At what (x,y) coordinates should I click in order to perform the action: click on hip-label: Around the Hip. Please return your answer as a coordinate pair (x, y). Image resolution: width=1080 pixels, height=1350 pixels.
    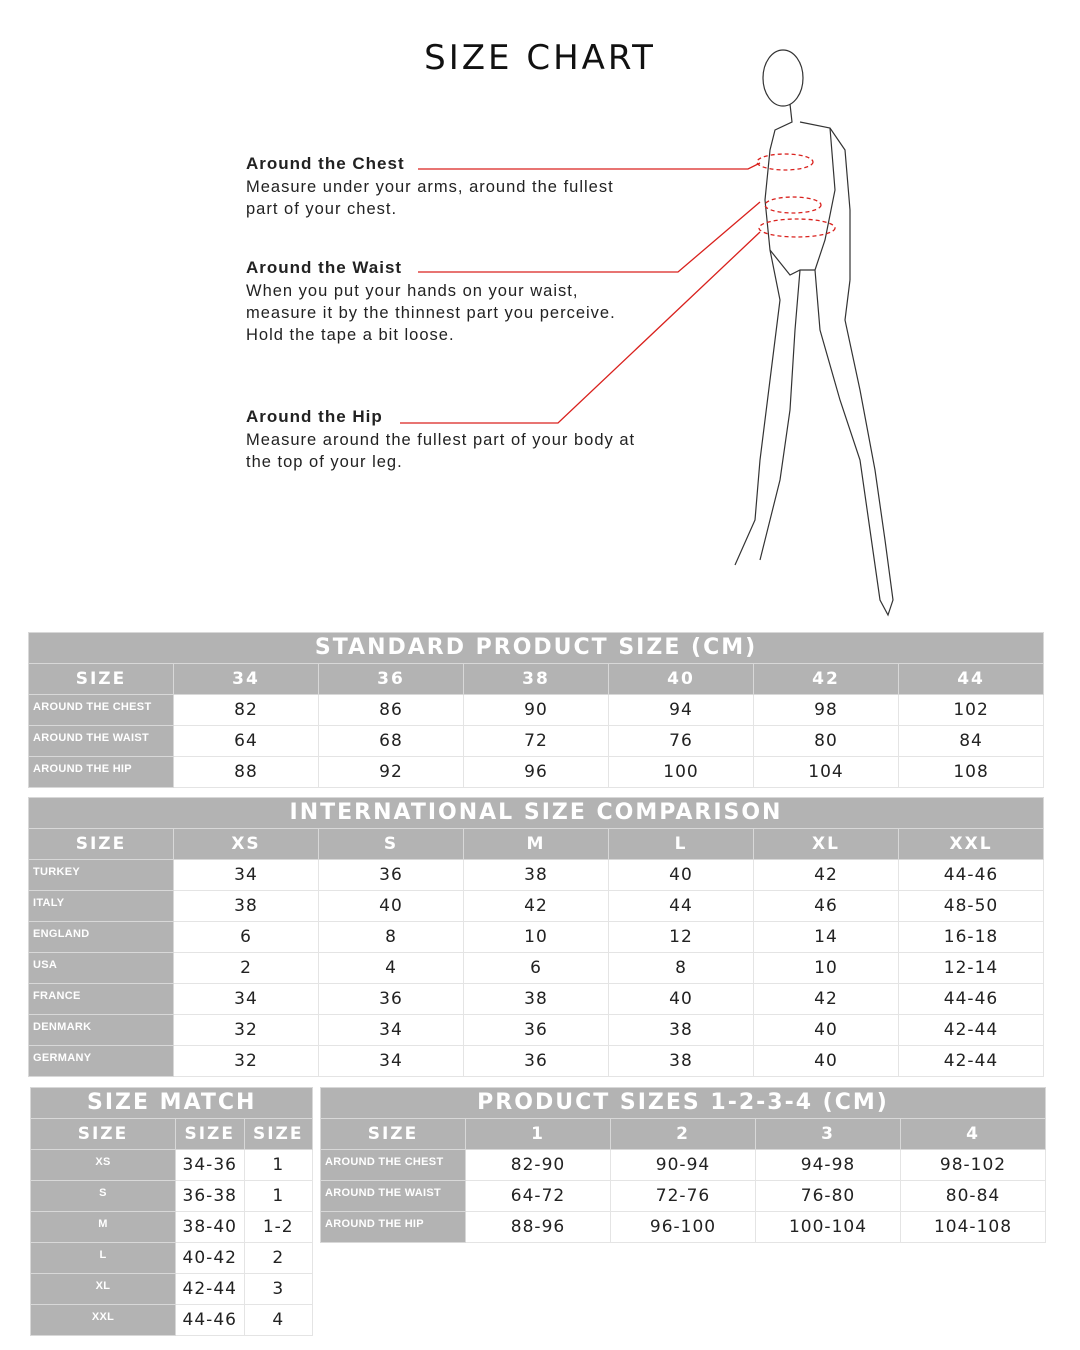
    Looking at the image, I should click on (314, 416).